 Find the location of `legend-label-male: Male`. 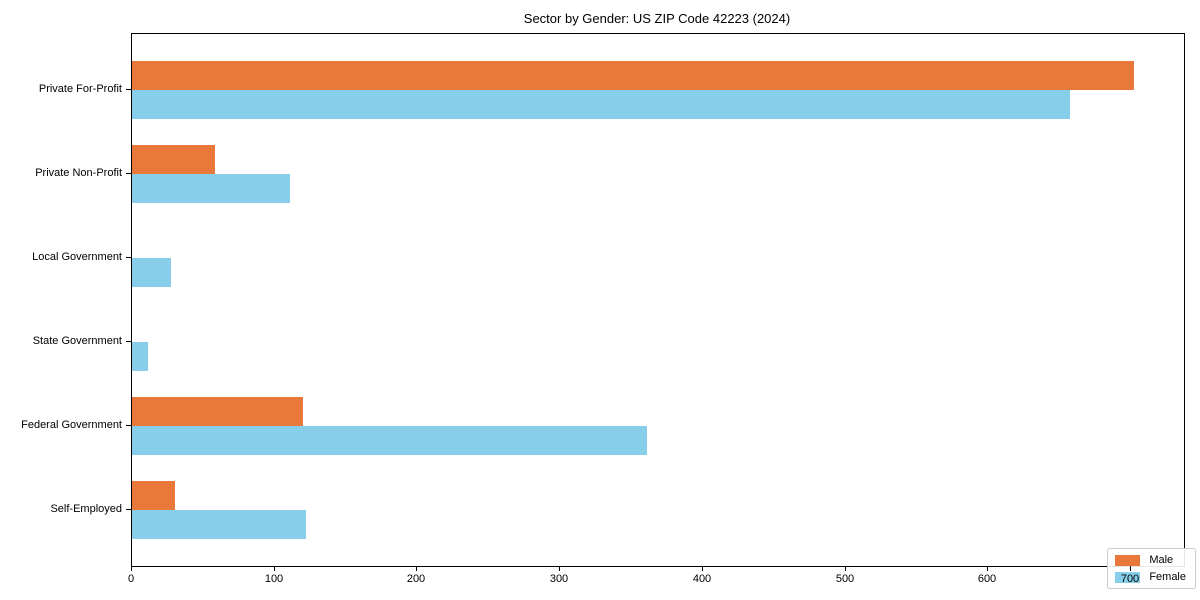

legend-label-male: Male is located at coordinates (1161, 560).